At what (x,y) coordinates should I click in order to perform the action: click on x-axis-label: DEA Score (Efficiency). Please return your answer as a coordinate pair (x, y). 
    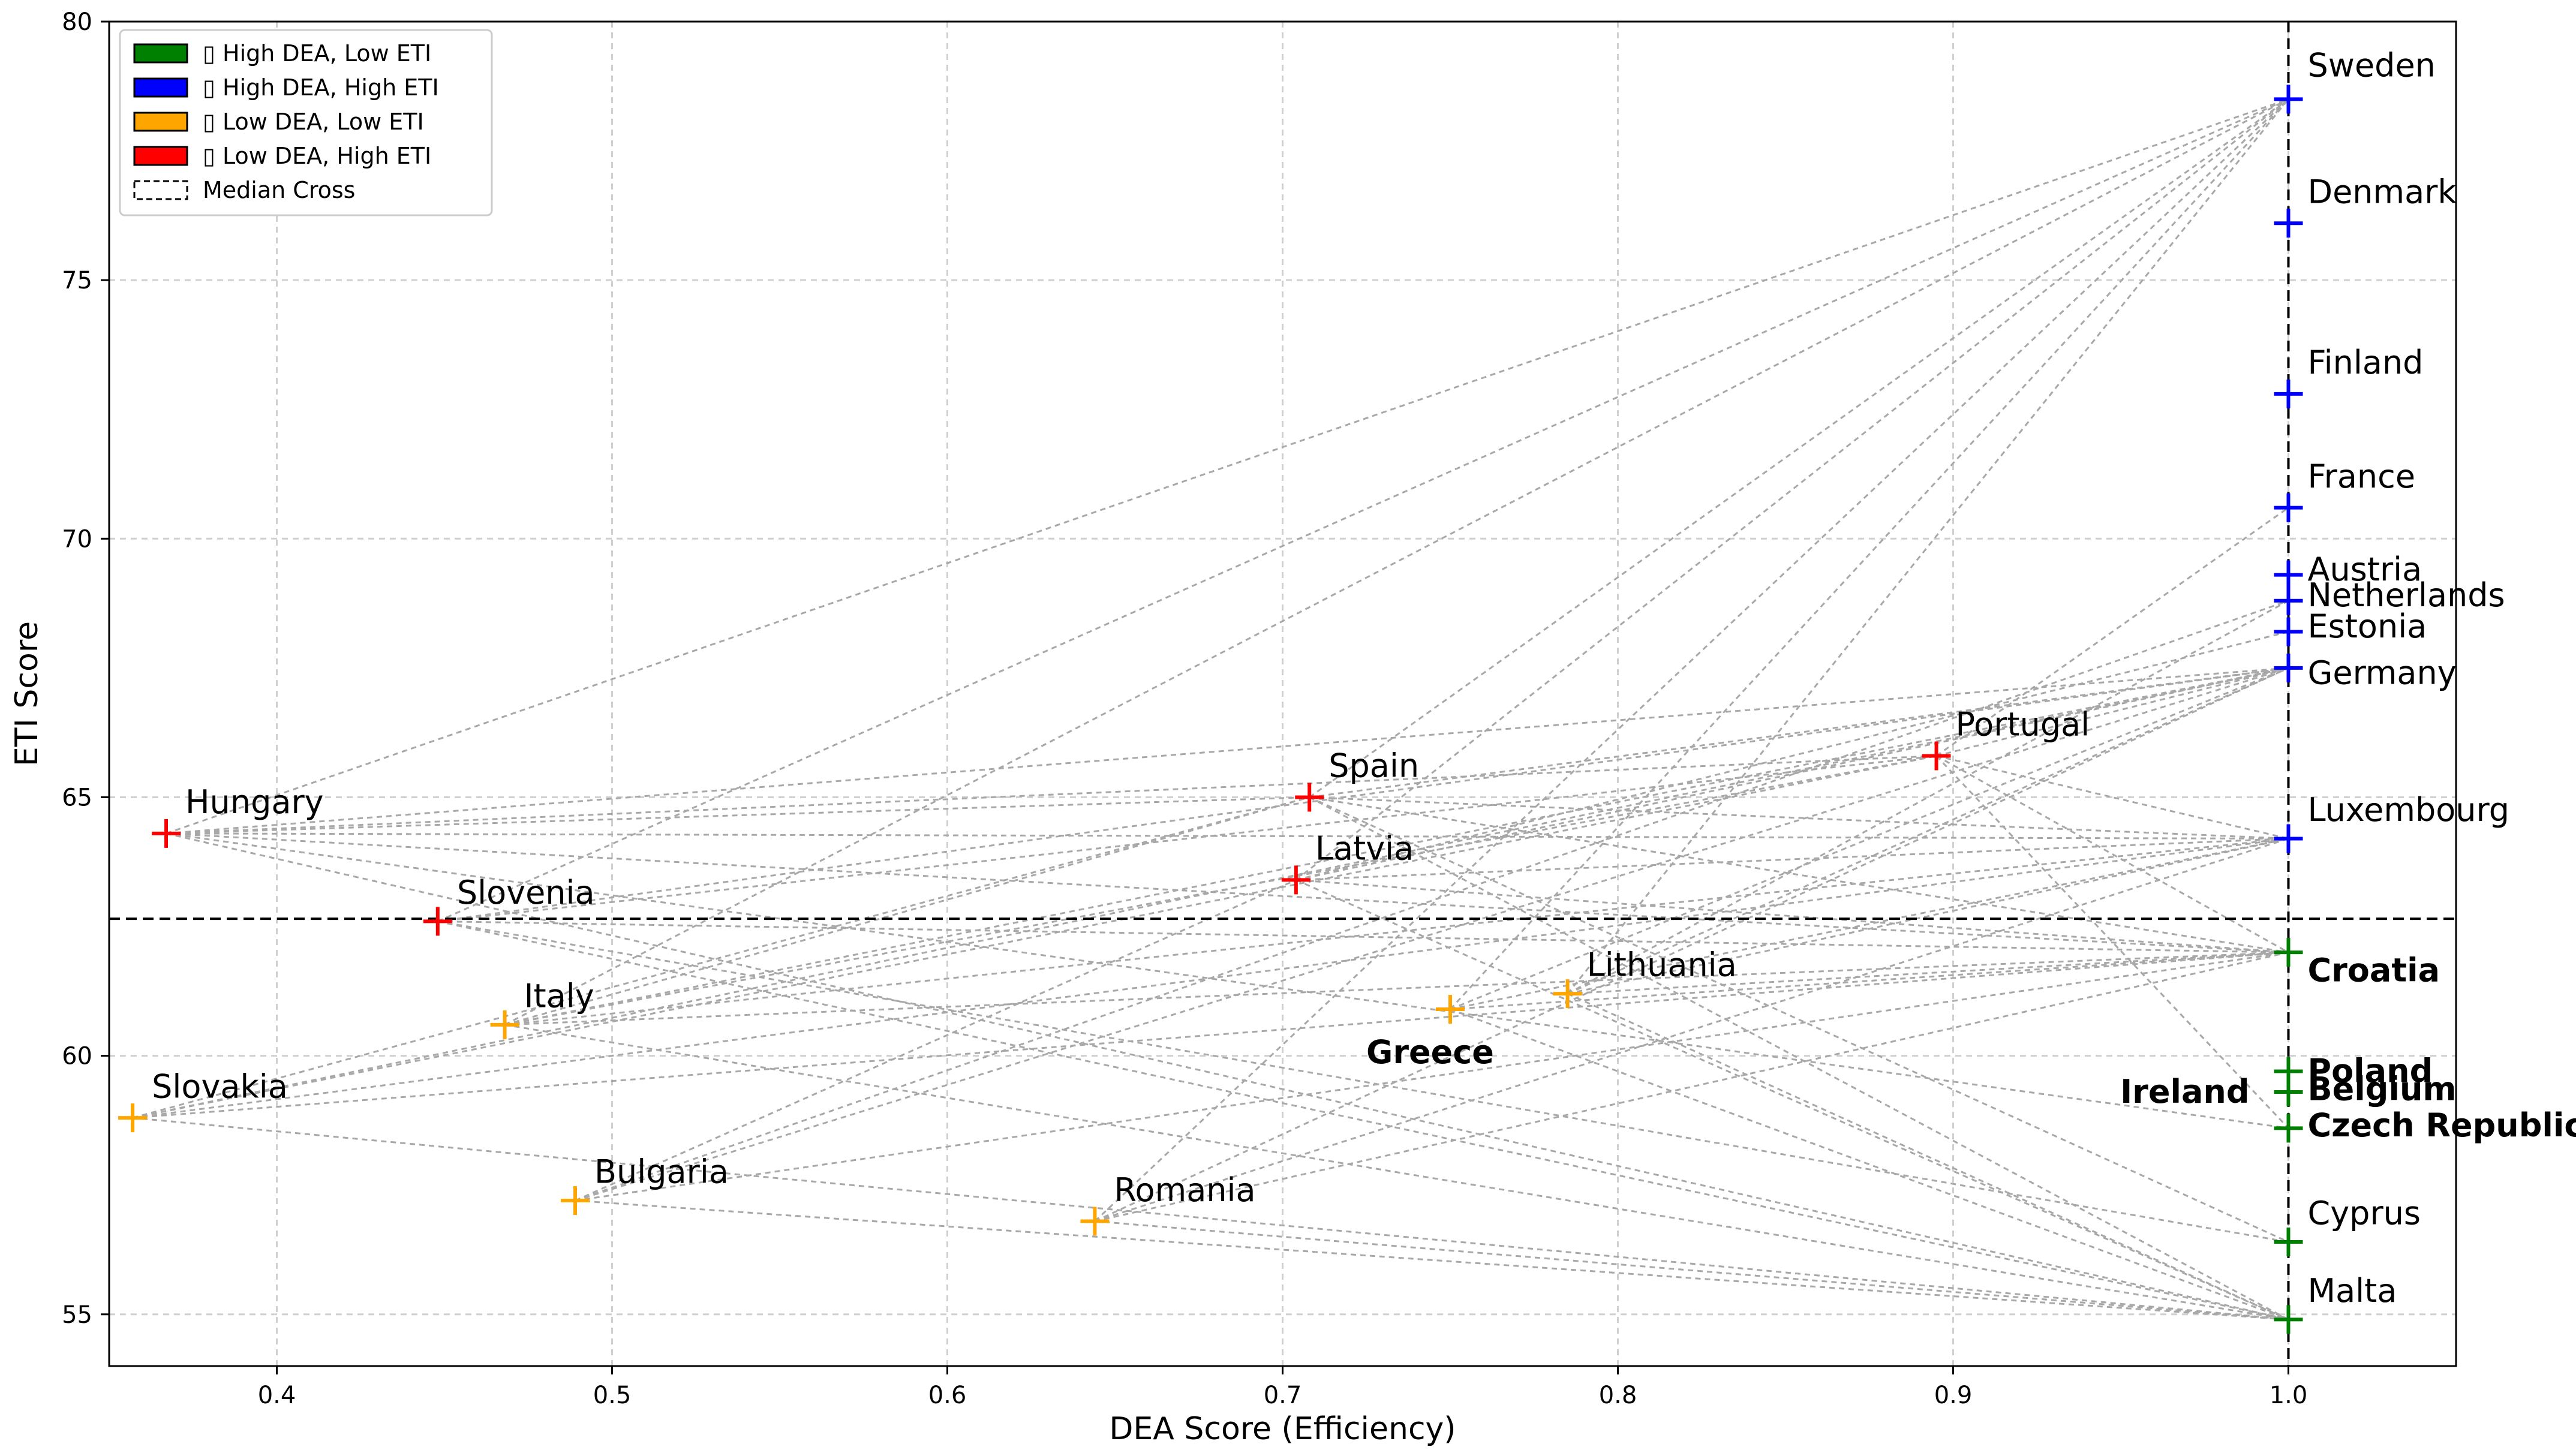
    Looking at the image, I should click on (1283, 1429).